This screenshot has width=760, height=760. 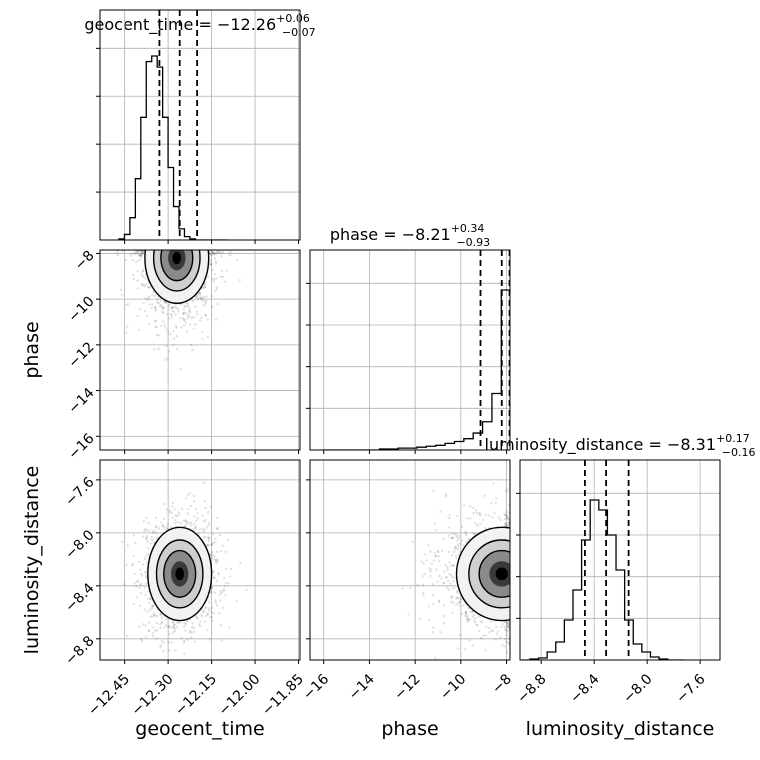 I want to click on title-phase-minus: −0.93, so click(x=473, y=242).